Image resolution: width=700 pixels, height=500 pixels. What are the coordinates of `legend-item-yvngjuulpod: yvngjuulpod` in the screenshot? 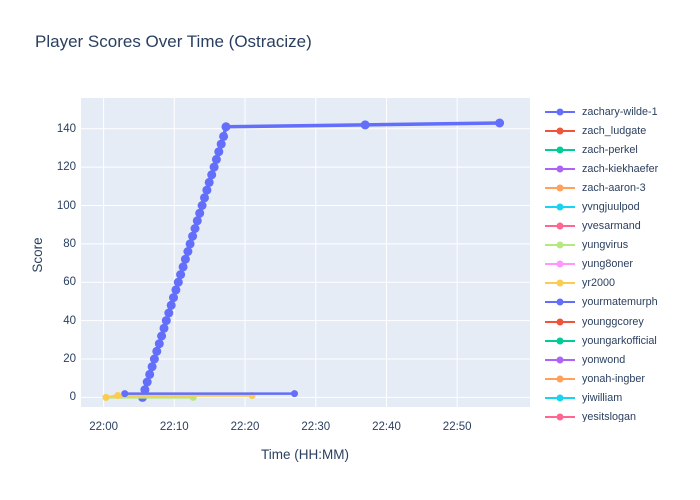 It's located at (621, 206).